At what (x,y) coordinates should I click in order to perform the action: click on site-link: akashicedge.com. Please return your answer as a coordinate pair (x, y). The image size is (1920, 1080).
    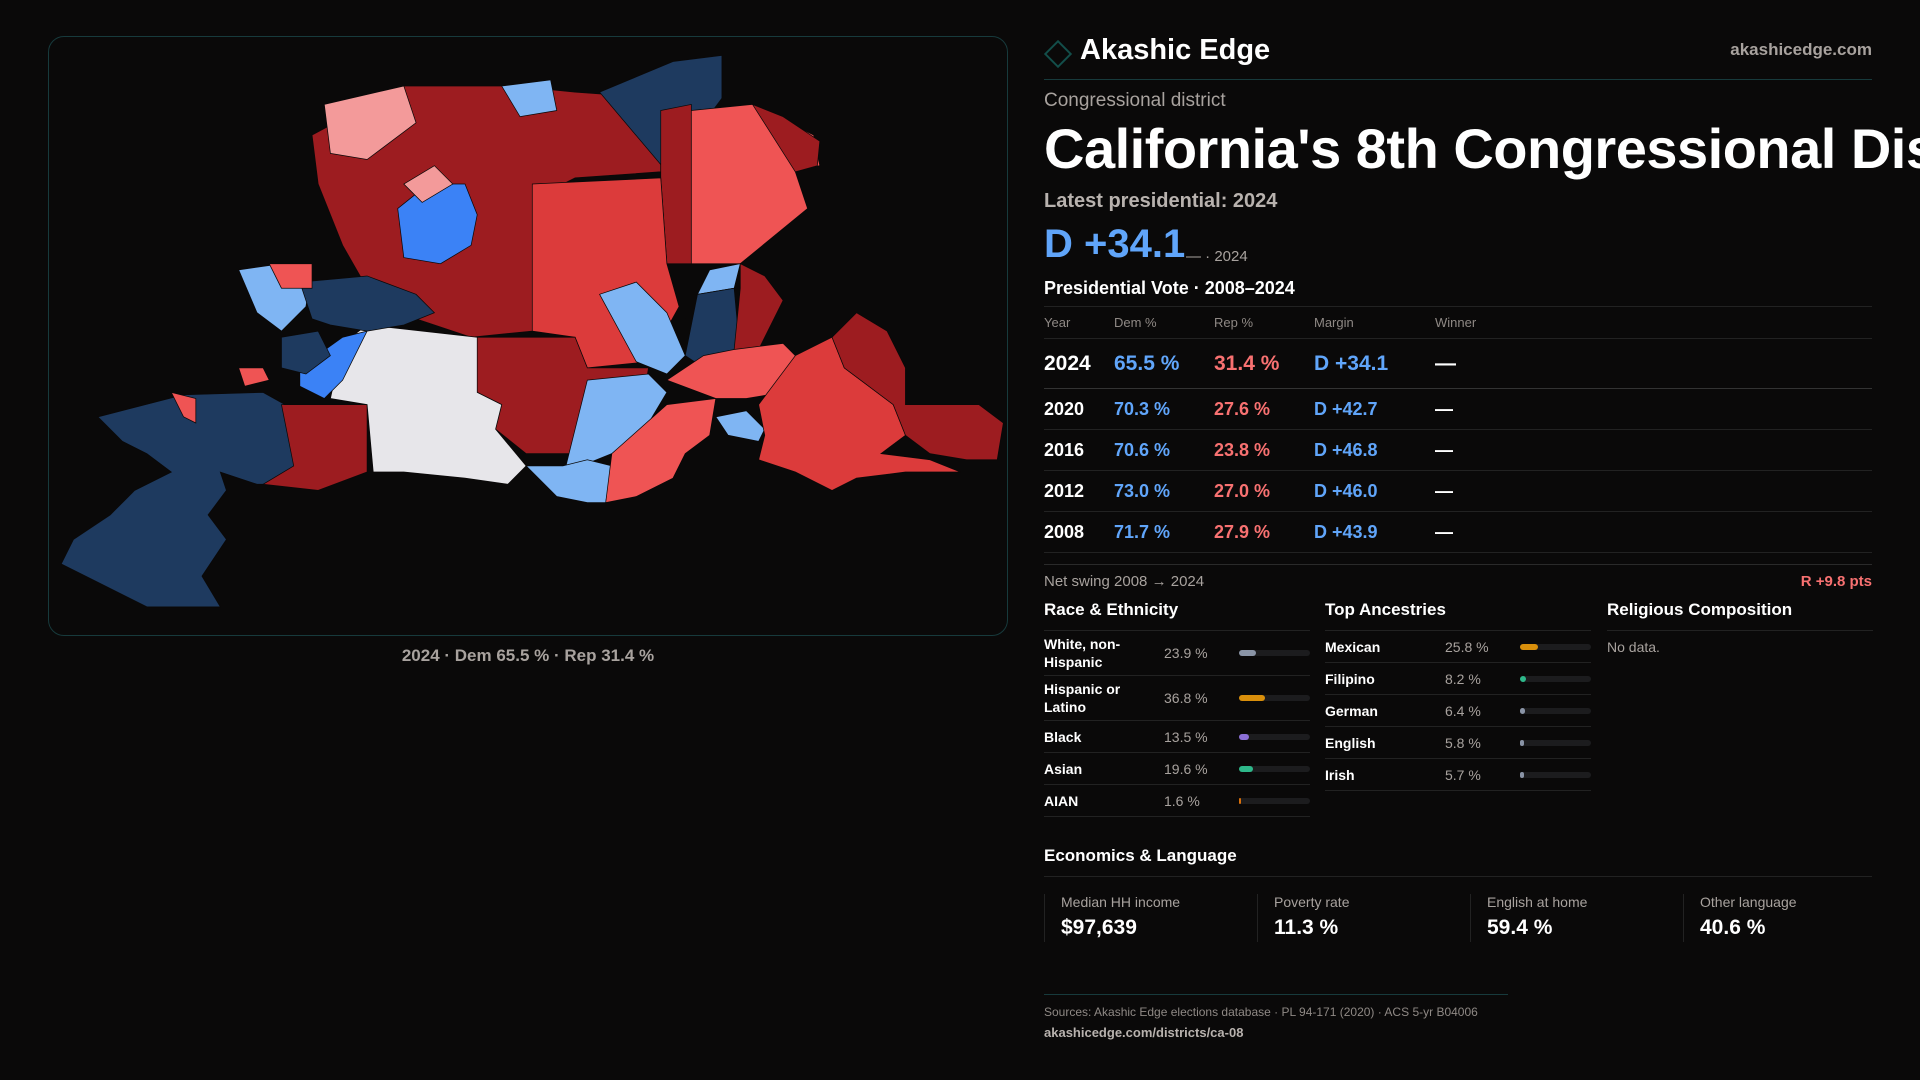
    Looking at the image, I should click on (1801, 49).